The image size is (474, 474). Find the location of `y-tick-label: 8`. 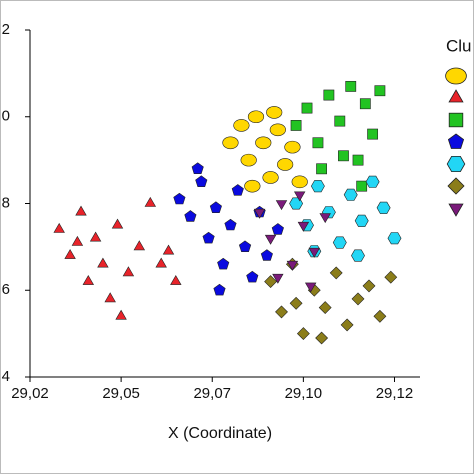

y-tick-label: 8 is located at coordinates (6, 202).